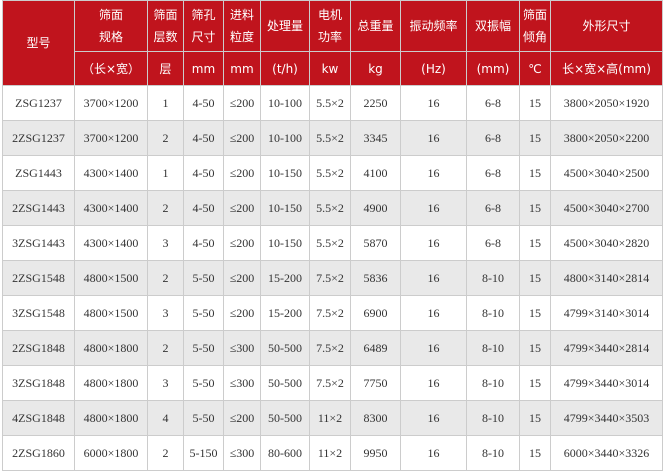 This screenshot has width=666, height=473. Describe the element at coordinates (111, 453) in the screenshot. I see `table-cell: 6000×1800` at that location.